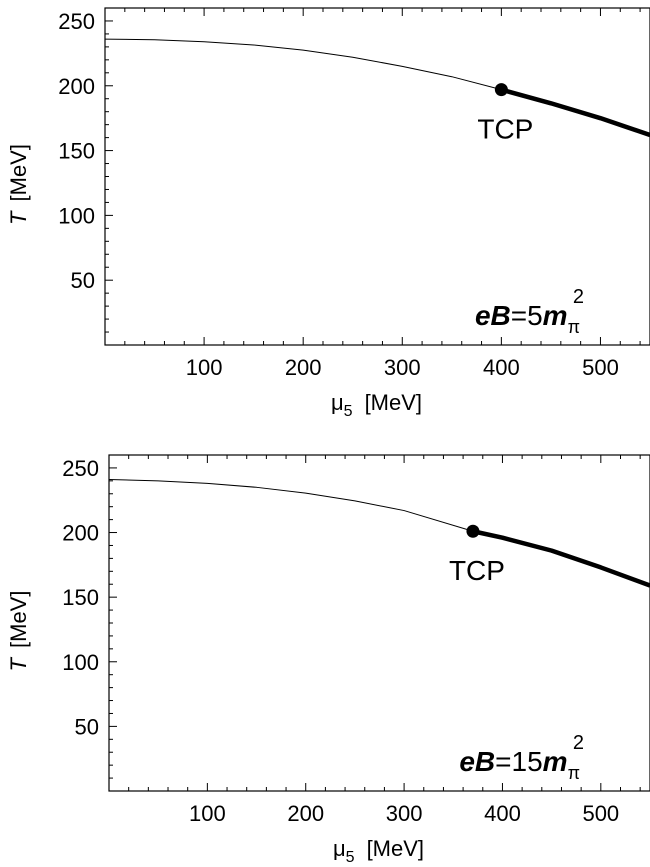 Image resolution: width=650 pixels, height=867 pixels. I want to click on field-annotation: eB=15mπ, so click(519, 764).